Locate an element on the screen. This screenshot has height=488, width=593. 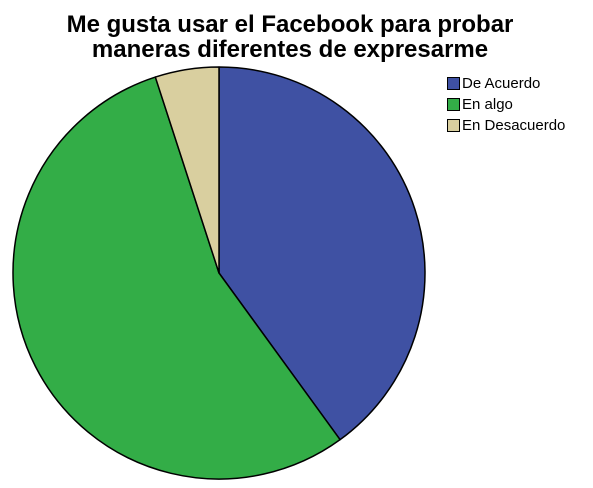
pie-slice-en-desacuerdo is located at coordinates (187, 170).